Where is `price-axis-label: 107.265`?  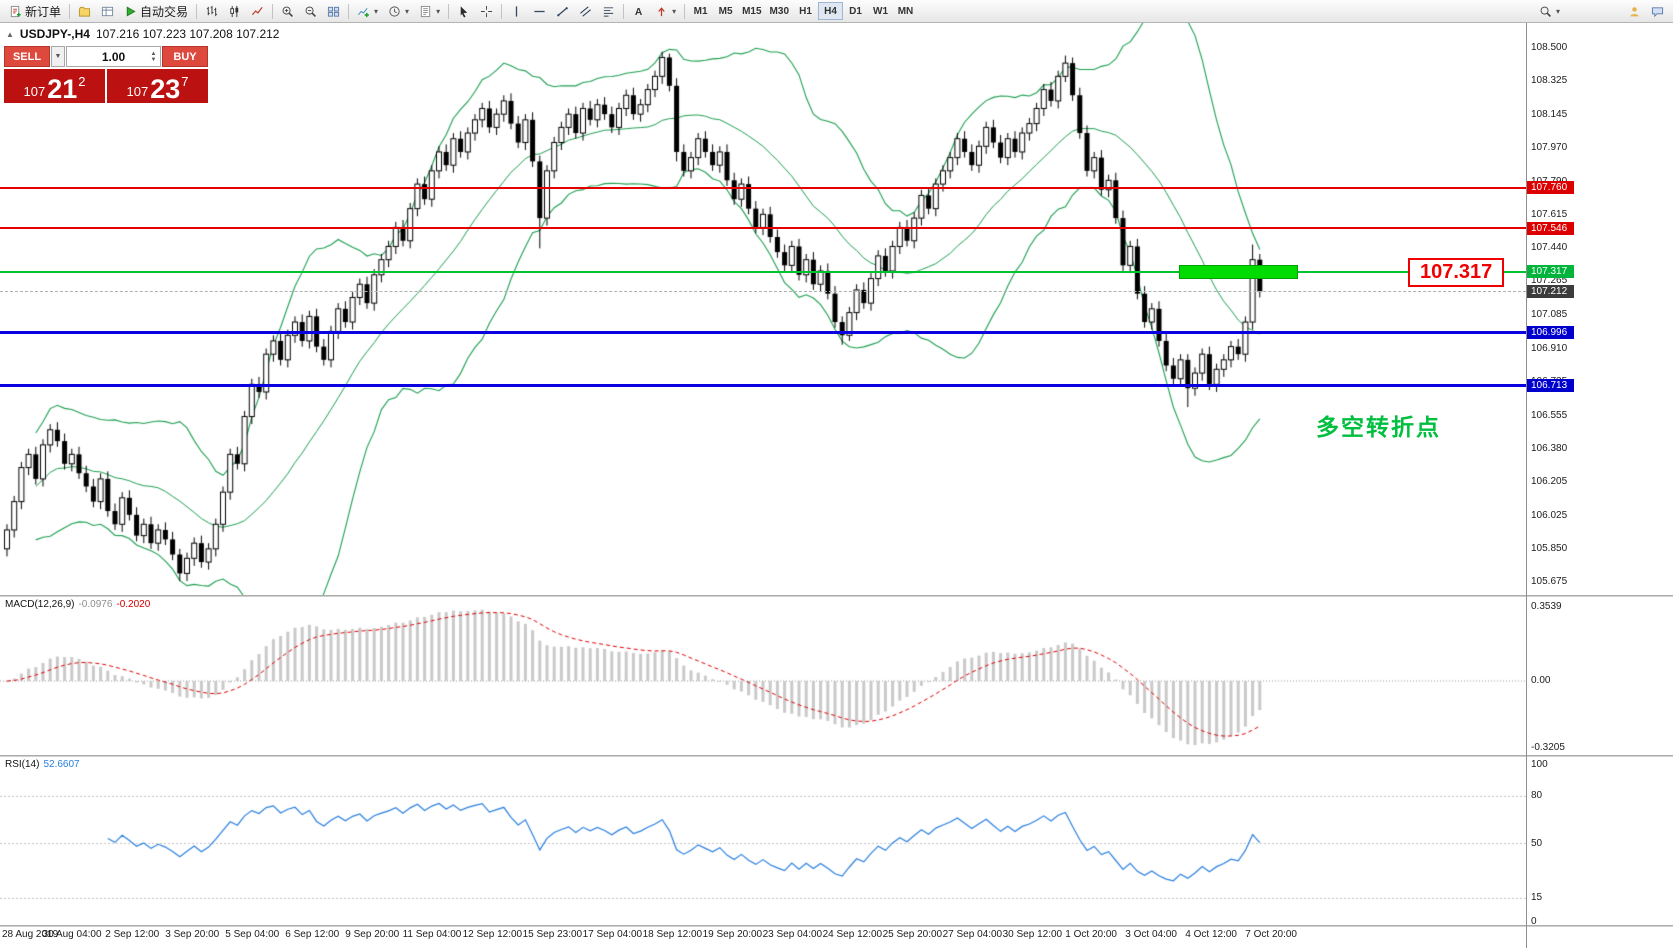
price-axis-label: 107.265 is located at coordinates (1549, 281).